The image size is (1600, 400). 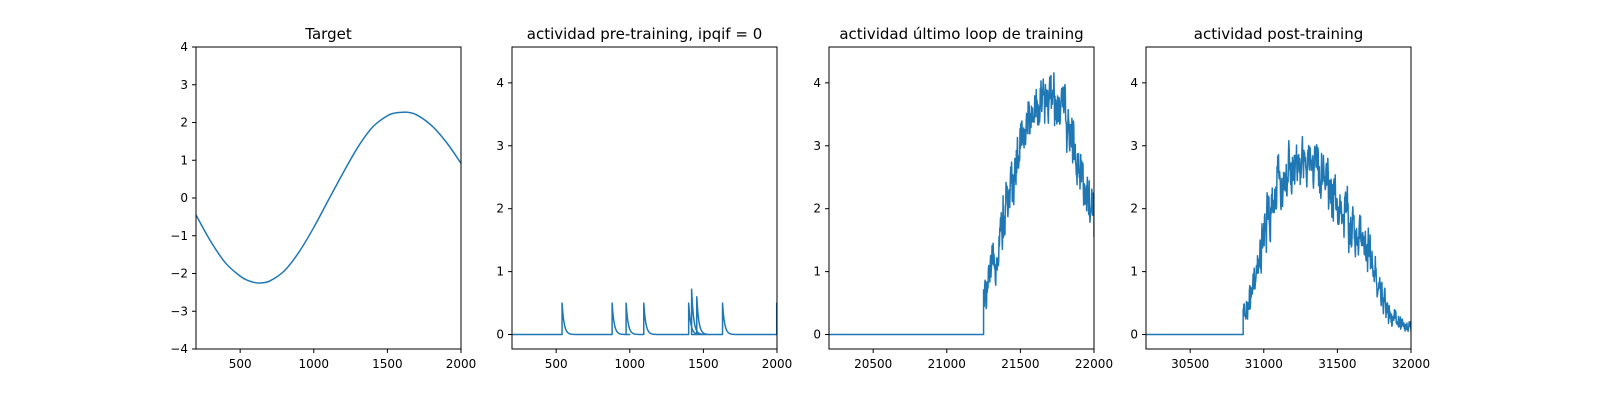 I want to click on x-tick-label: 20500, so click(x=873, y=364).